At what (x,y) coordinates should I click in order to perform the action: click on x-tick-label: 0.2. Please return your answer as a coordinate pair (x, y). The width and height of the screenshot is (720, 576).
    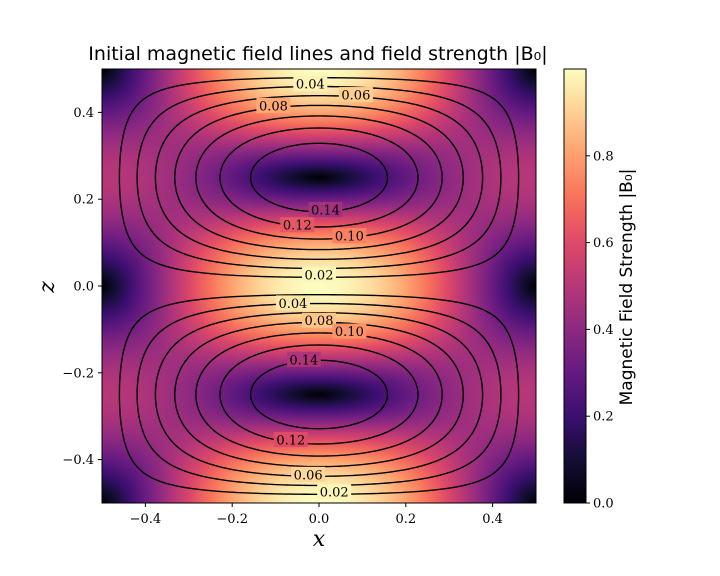
    Looking at the image, I should click on (405, 519).